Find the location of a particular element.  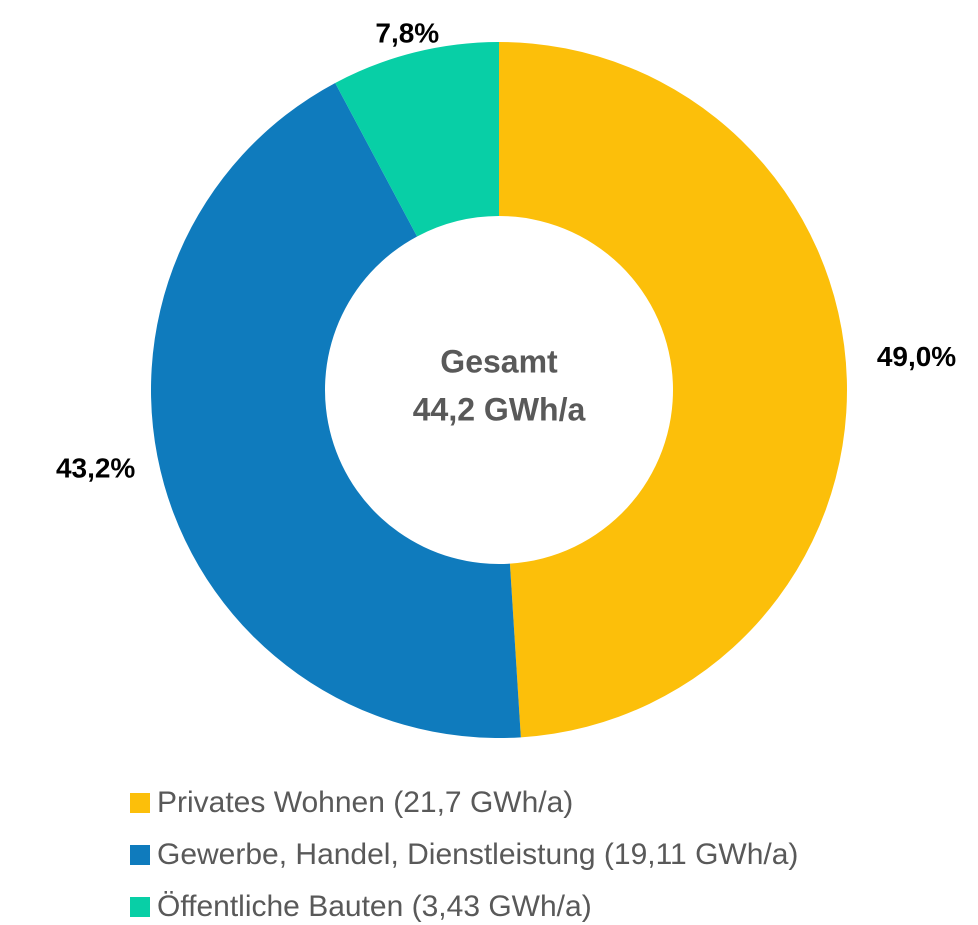

data-label: 7,8% is located at coordinates (407, 32).